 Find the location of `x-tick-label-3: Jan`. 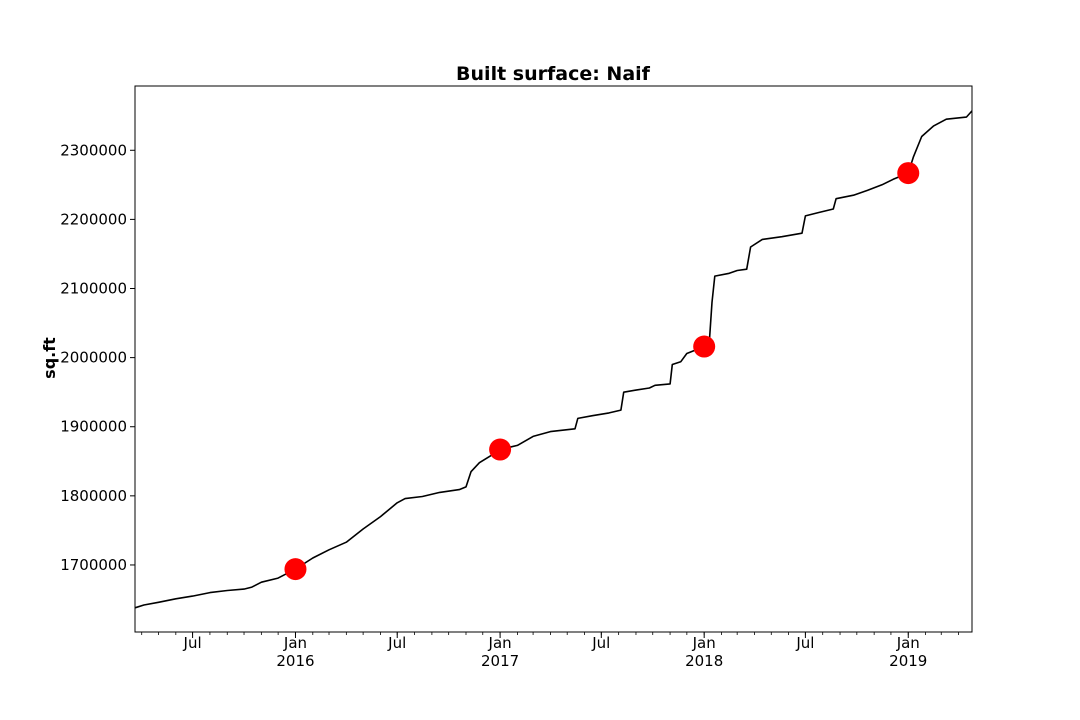

x-tick-label-3: Jan is located at coordinates (500, 643).